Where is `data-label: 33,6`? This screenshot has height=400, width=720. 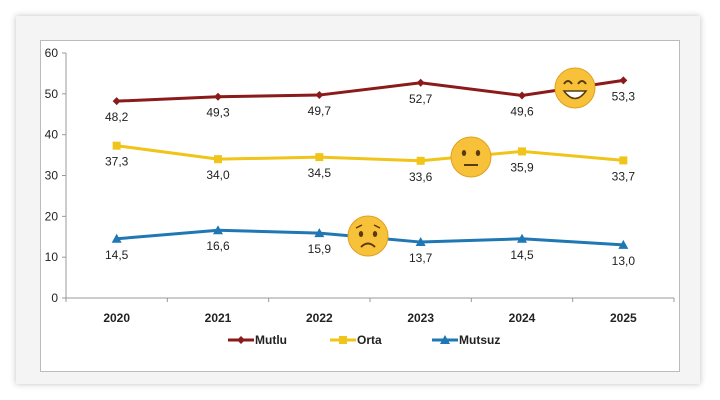
data-label: 33,6 is located at coordinates (421, 177).